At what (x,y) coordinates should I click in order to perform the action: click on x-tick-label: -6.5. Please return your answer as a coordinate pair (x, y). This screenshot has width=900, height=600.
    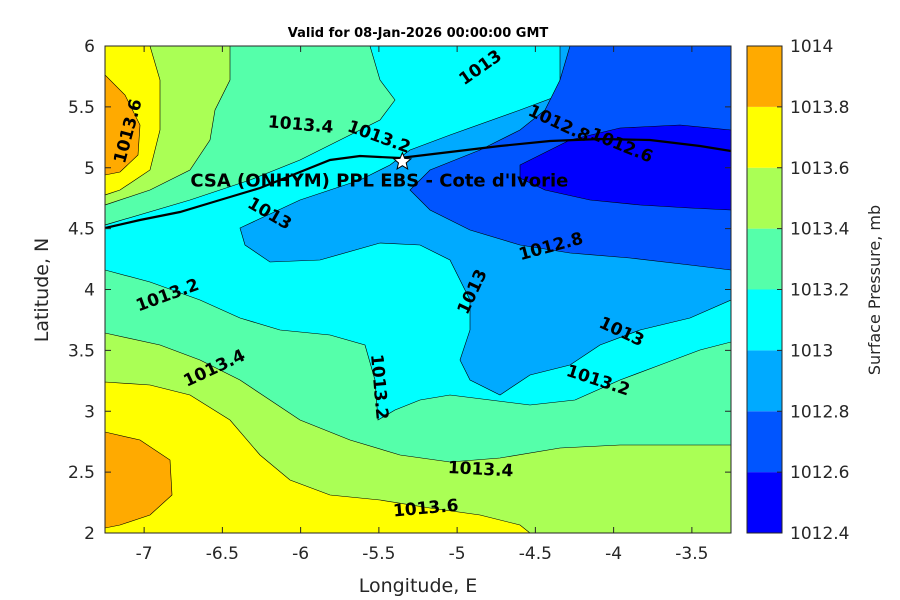
    Looking at the image, I should click on (222, 554).